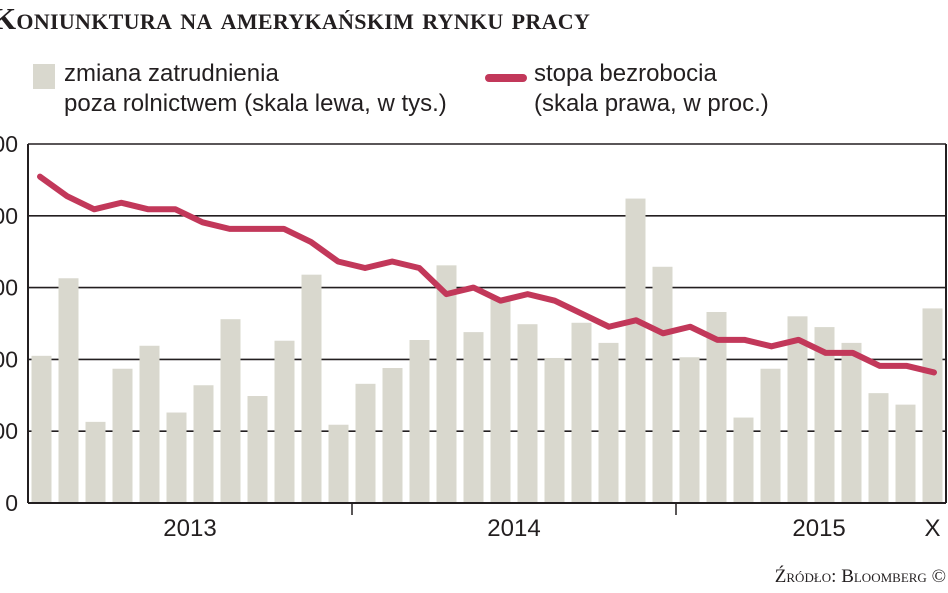 Image resolution: width=948 pixels, height=593 pixels. Describe the element at coordinates (818, 528) in the screenshot. I see `x-tick-label: 2015` at that location.